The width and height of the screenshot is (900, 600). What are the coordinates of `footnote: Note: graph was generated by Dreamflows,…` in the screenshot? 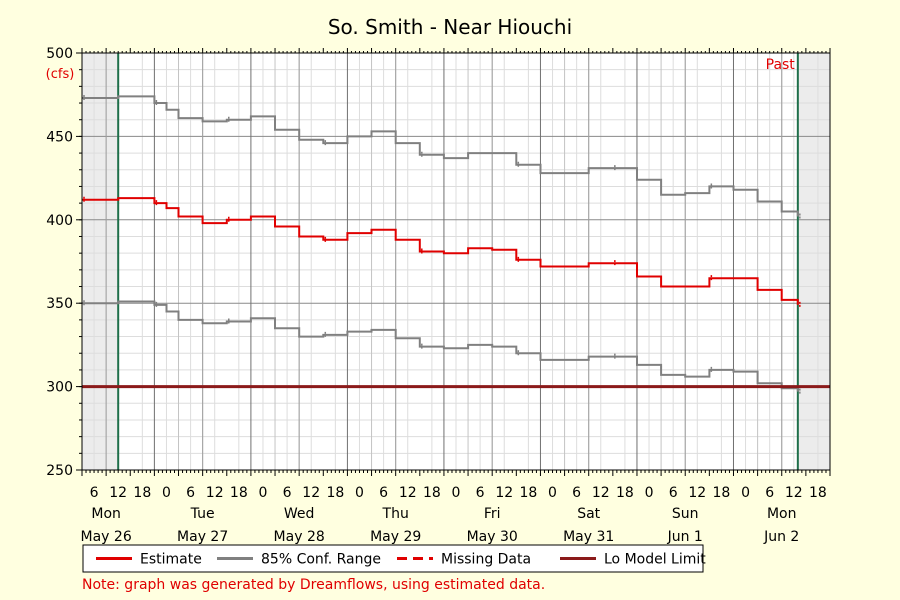 It's located at (313, 585).